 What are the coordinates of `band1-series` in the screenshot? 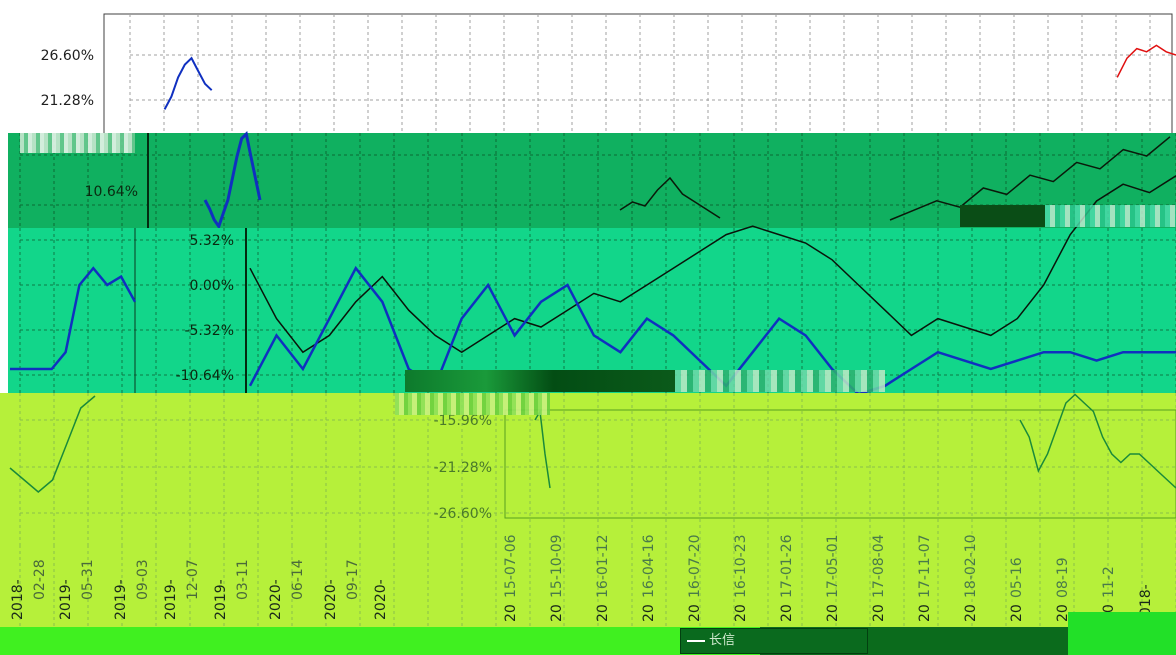 It's located at (687, 180).